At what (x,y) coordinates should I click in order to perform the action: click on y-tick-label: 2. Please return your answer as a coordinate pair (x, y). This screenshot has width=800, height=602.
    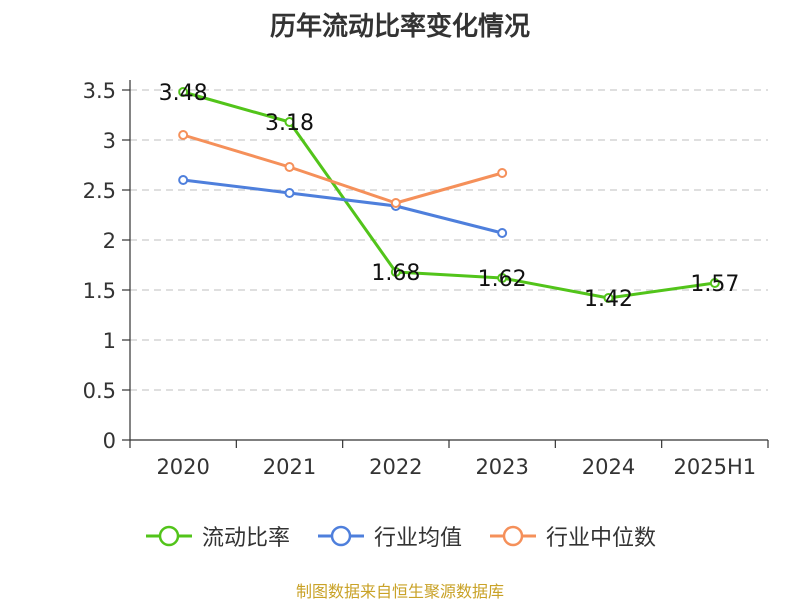
    Looking at the image, I should click on (109, 241).